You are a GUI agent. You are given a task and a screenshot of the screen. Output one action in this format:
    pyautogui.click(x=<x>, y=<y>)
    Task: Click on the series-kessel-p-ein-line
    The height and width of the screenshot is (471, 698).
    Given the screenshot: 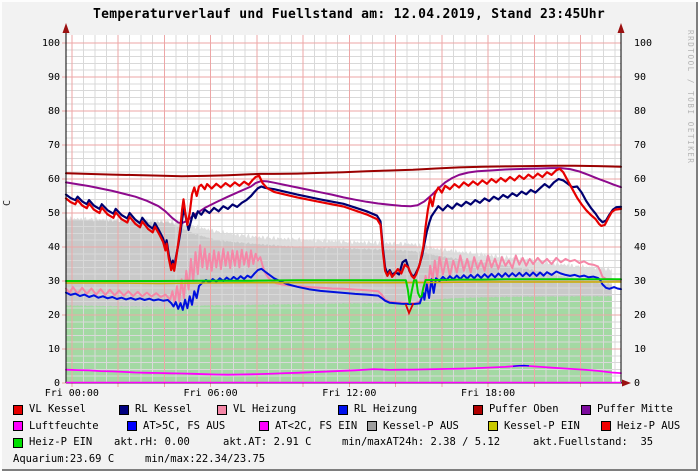 What is the action you would take?
    pyautogui.click(x=343, y=283)
    